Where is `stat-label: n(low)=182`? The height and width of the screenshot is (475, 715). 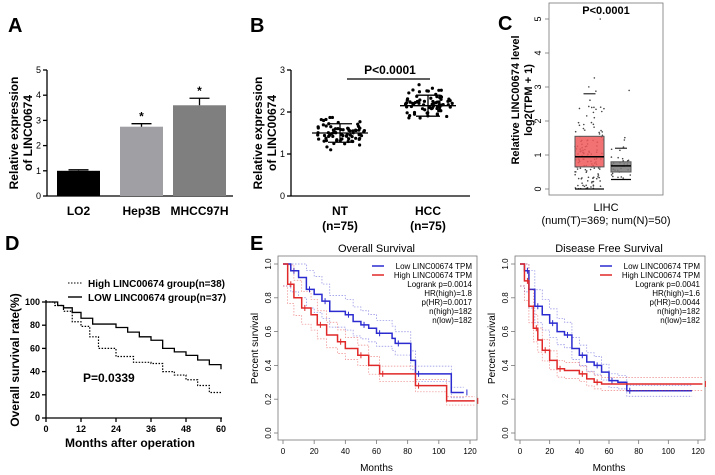
stat-label: n(low)=182 is located at coordinates (680, 320).